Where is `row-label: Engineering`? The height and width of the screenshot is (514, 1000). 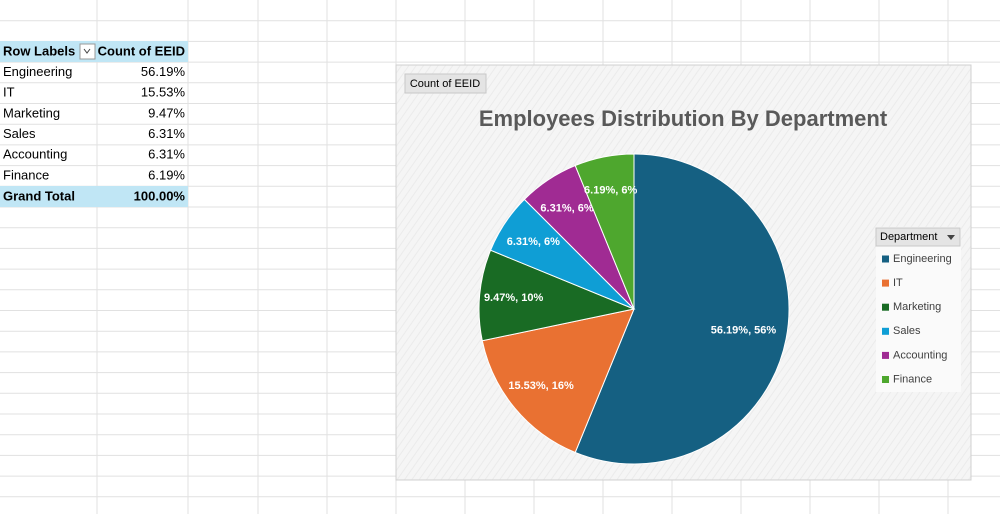 row-label: Engineering is located at coordinates (37, 71).